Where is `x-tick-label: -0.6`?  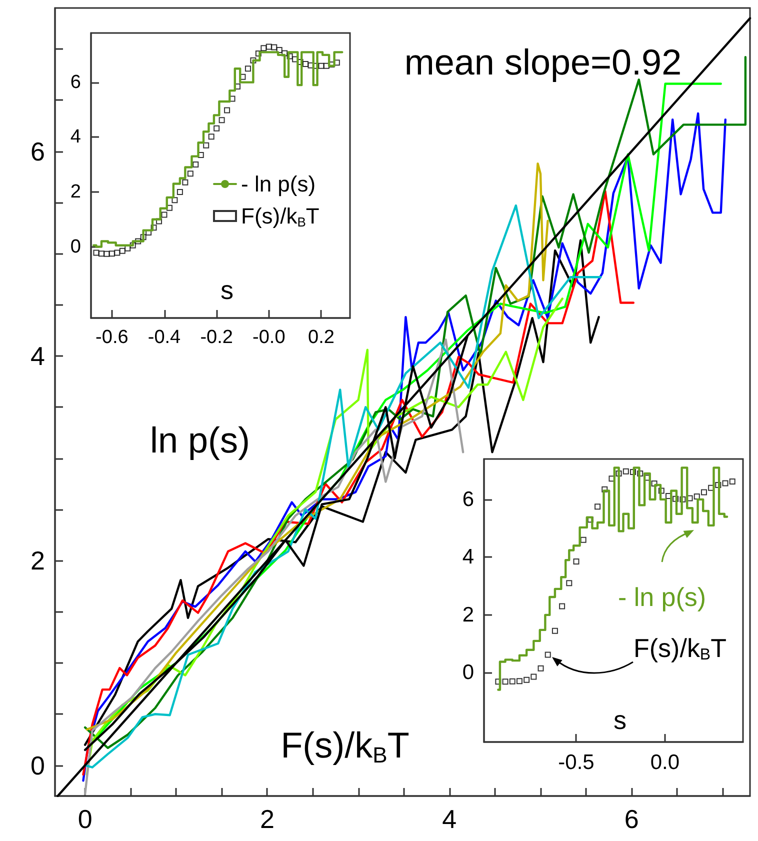 x-tick-label: -0.6 is located at coordinates (112, 337).